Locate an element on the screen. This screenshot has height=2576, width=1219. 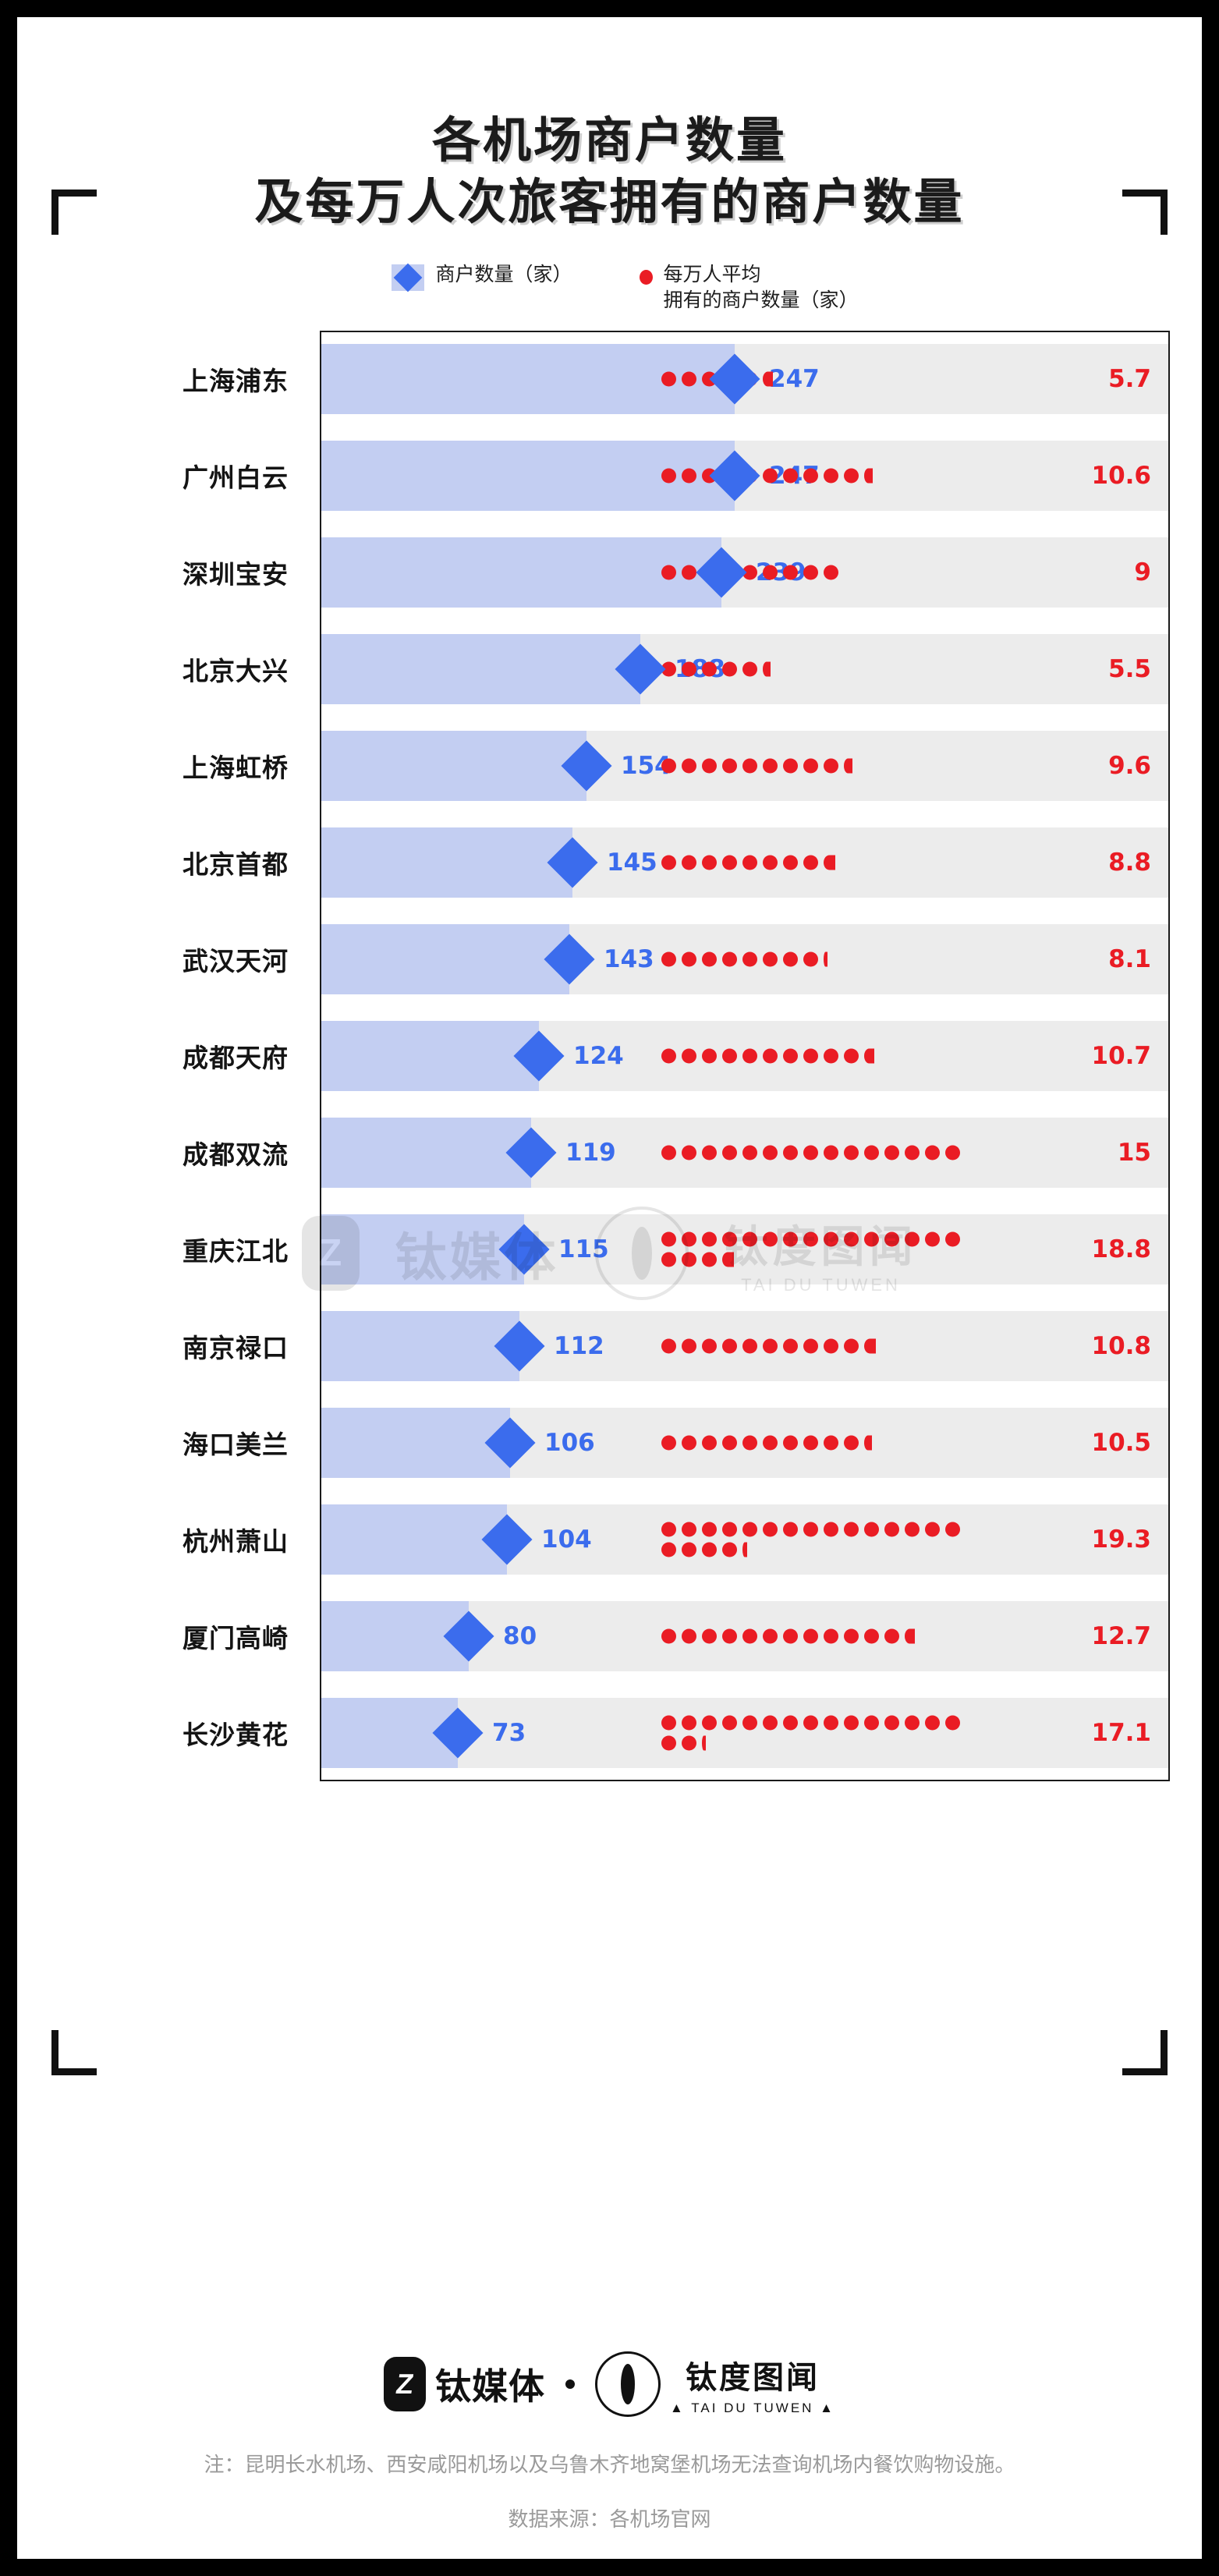
row-body: 154 9.6 is located at coordinates (745, 766).